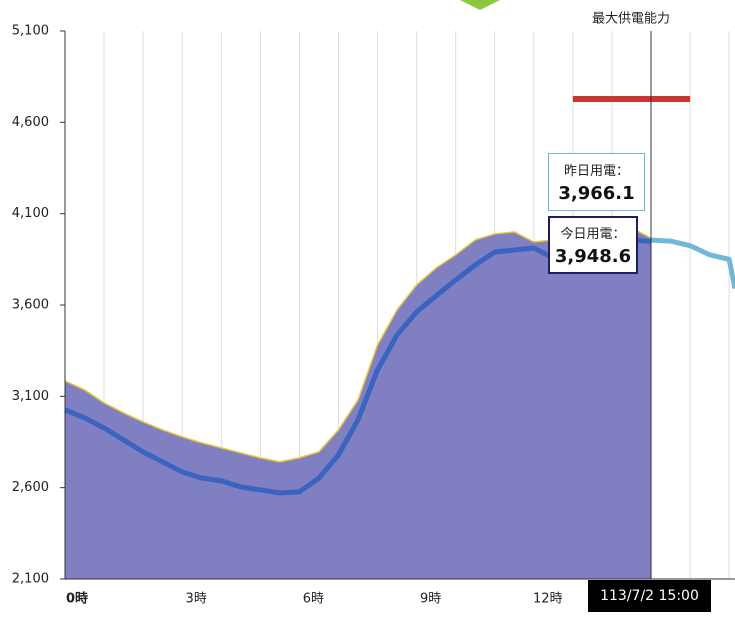 The width and height of the screenshot is (735, 629). Describe the element at coordinates (631, 19) in the screenshot. I see `capacity-label: 最大供電能力` at that location.